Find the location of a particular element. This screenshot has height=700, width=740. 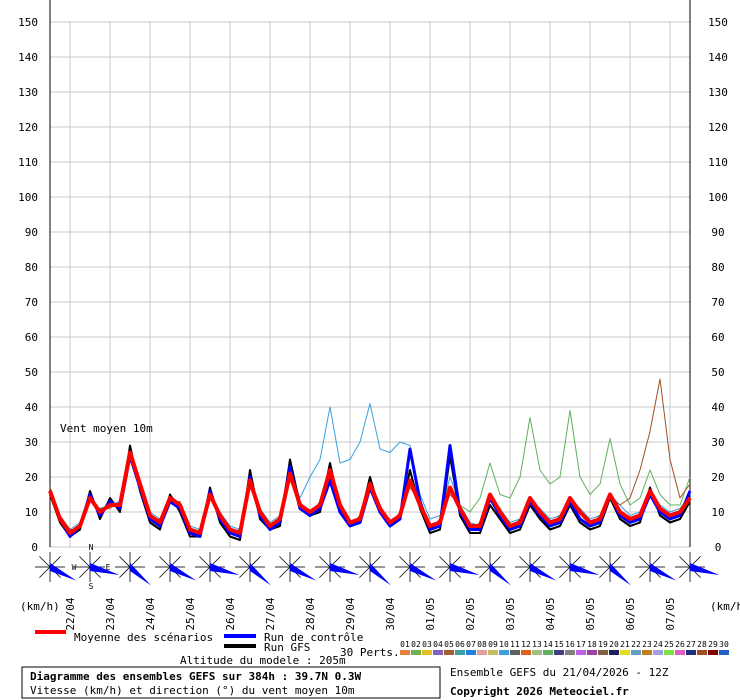

y-tick-label: 130 is located at coordinates (28, 92).